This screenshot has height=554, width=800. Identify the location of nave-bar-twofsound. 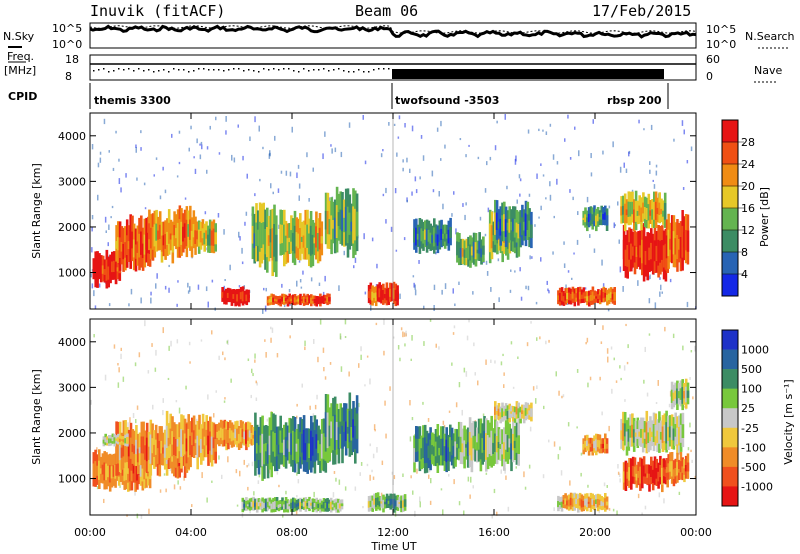
(528, 74).